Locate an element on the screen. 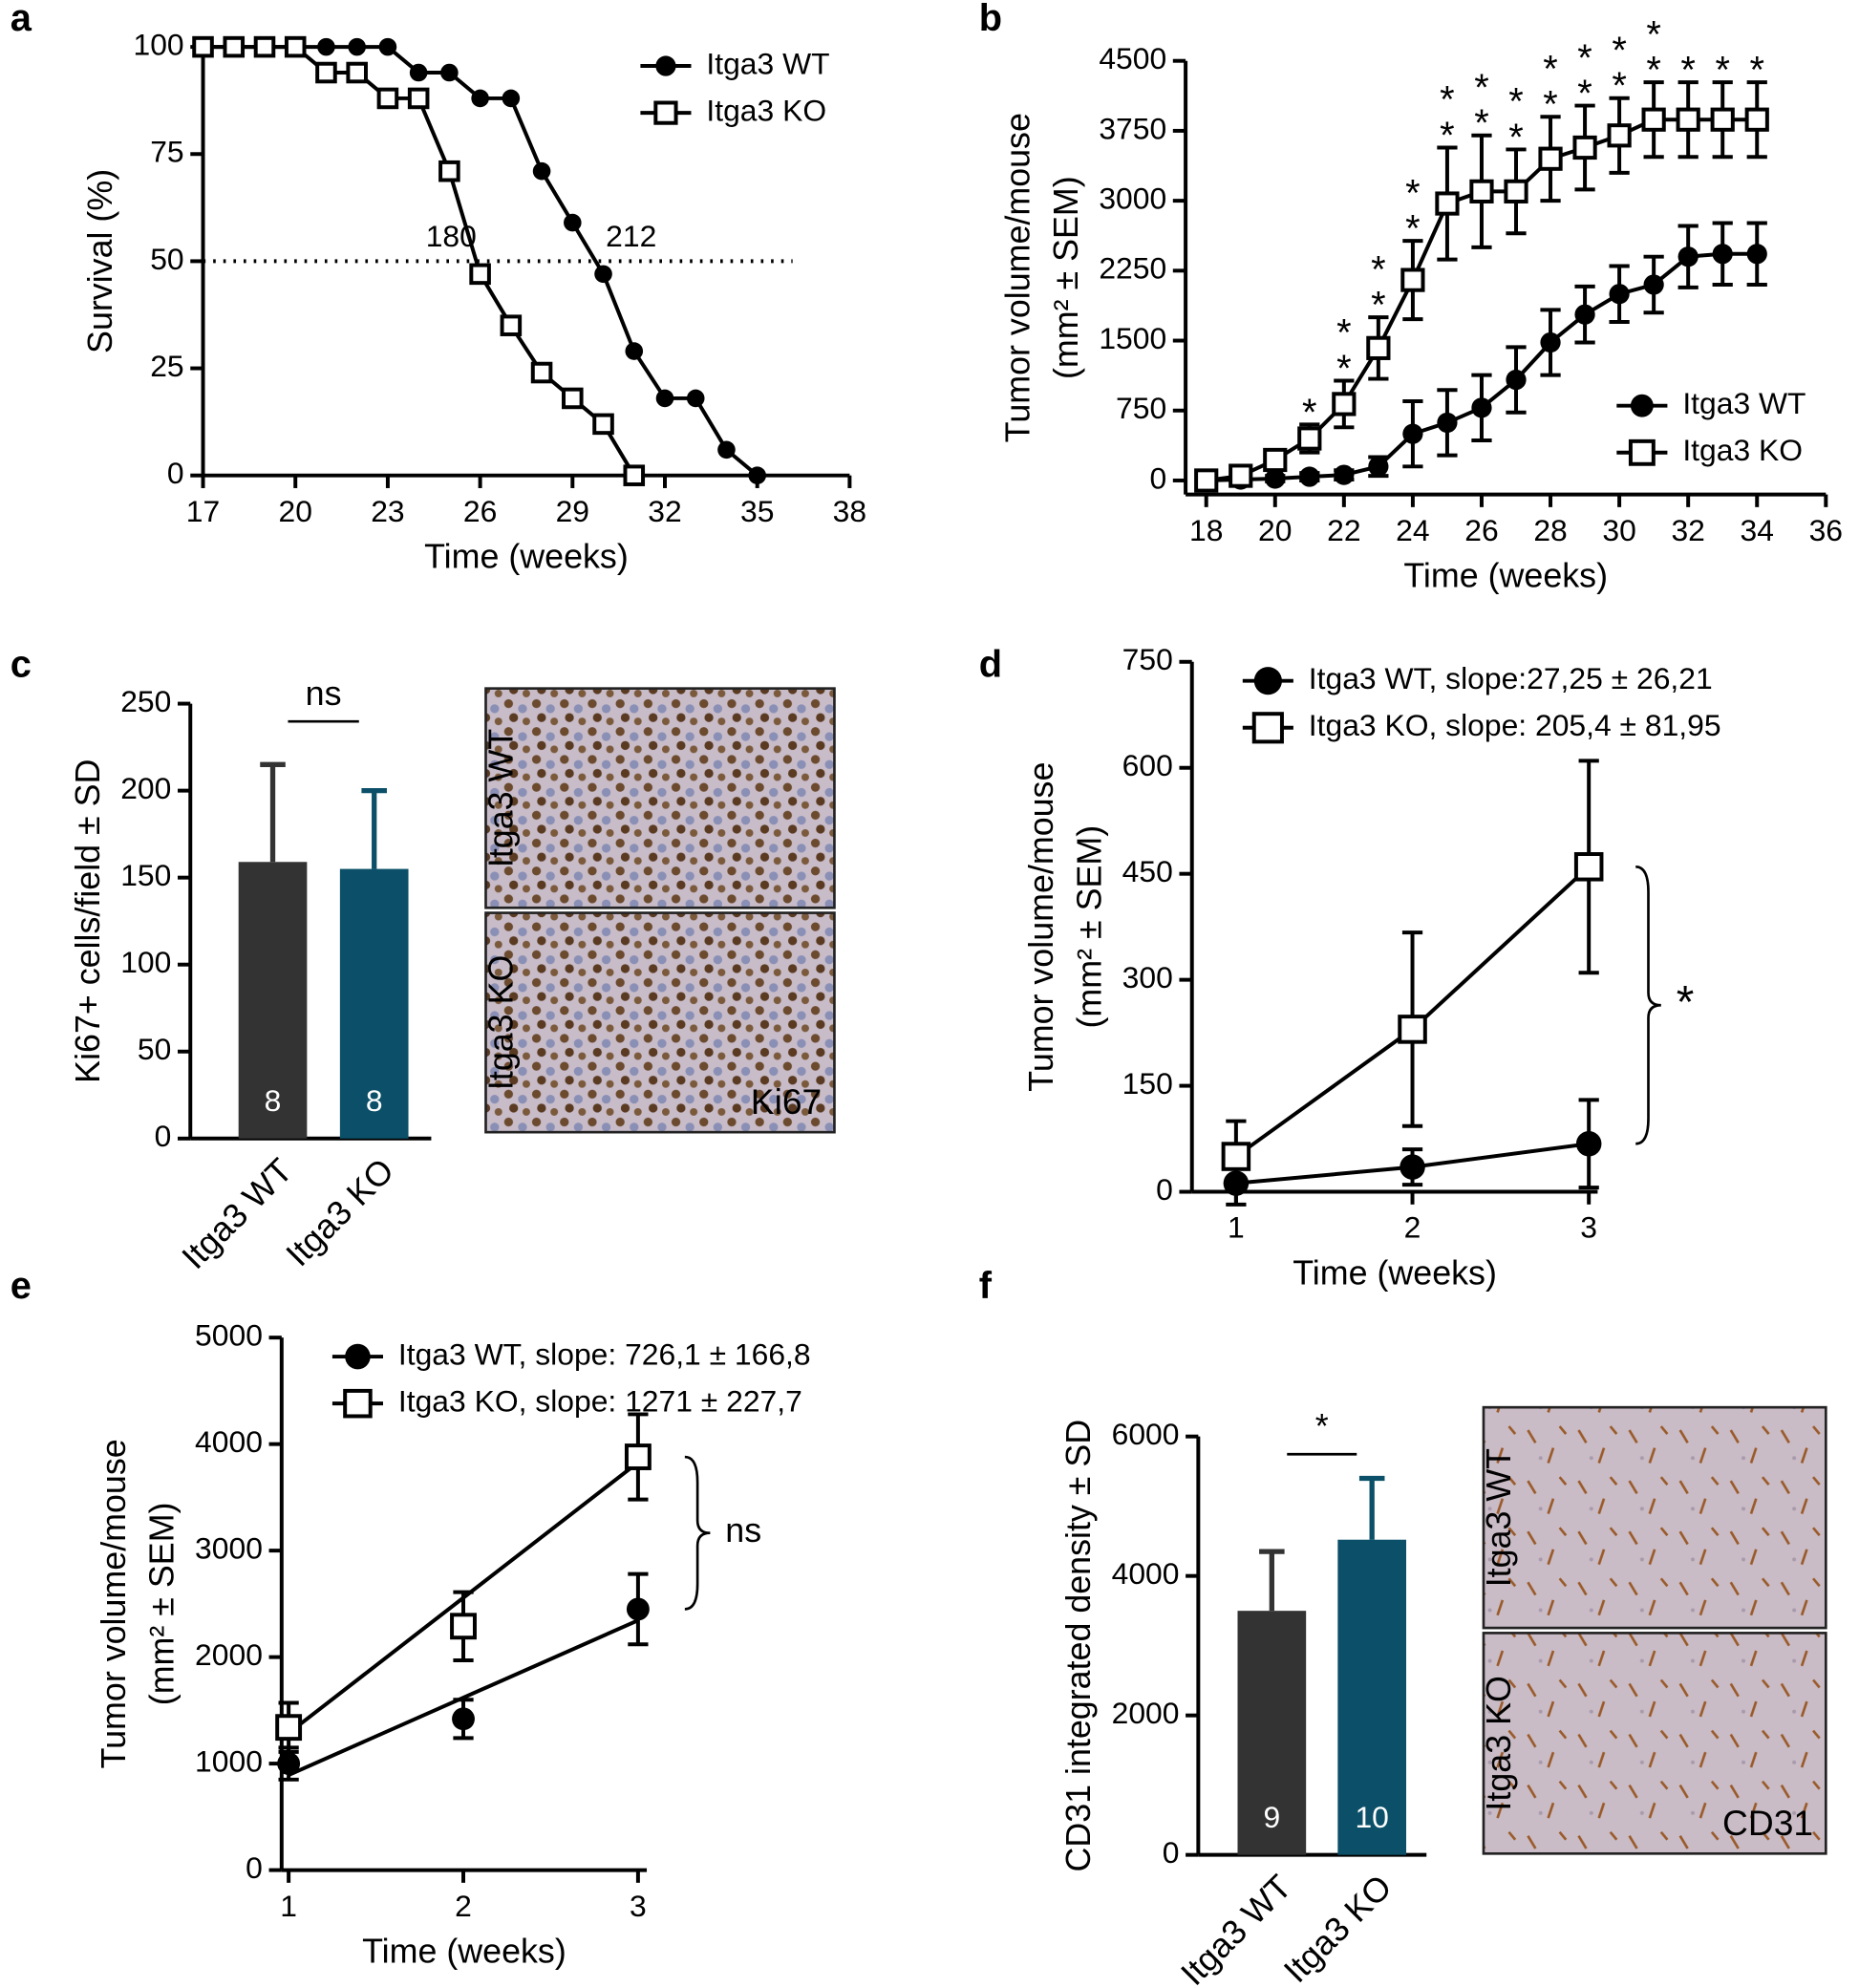 Image resolution: width=1859 pixels, height=1988 pixels. n-label: 9 is located at coordinates (1272, 1817).